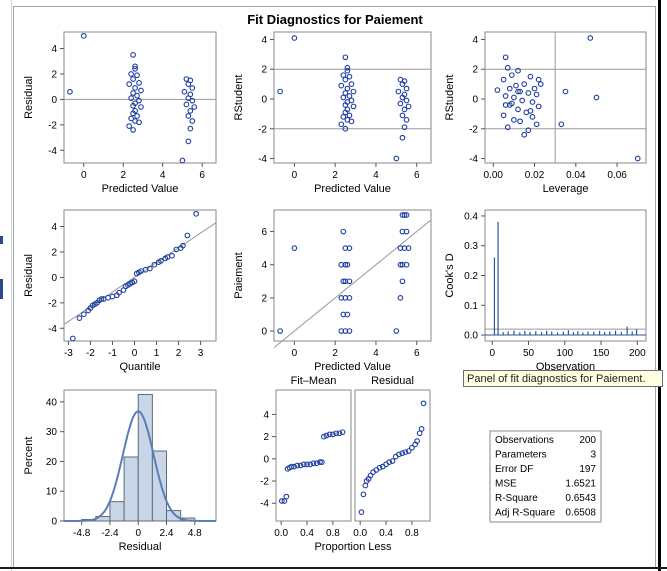 The height and width of the screenshot is (571, 667). Describe the element at coordinates (514, 469) in the screenshot. I see `fit-statistic-label: Error DF` at that location.